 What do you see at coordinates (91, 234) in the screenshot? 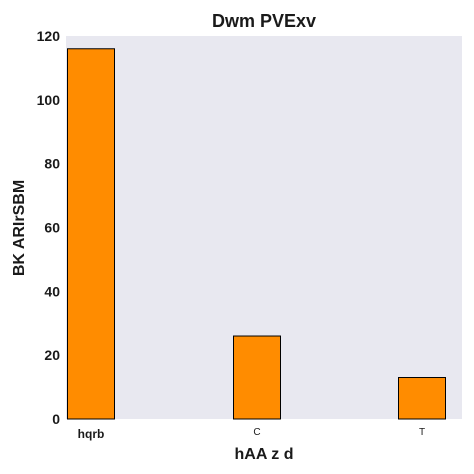
I see `bar-hqrb` at bounding box center [91, 234].